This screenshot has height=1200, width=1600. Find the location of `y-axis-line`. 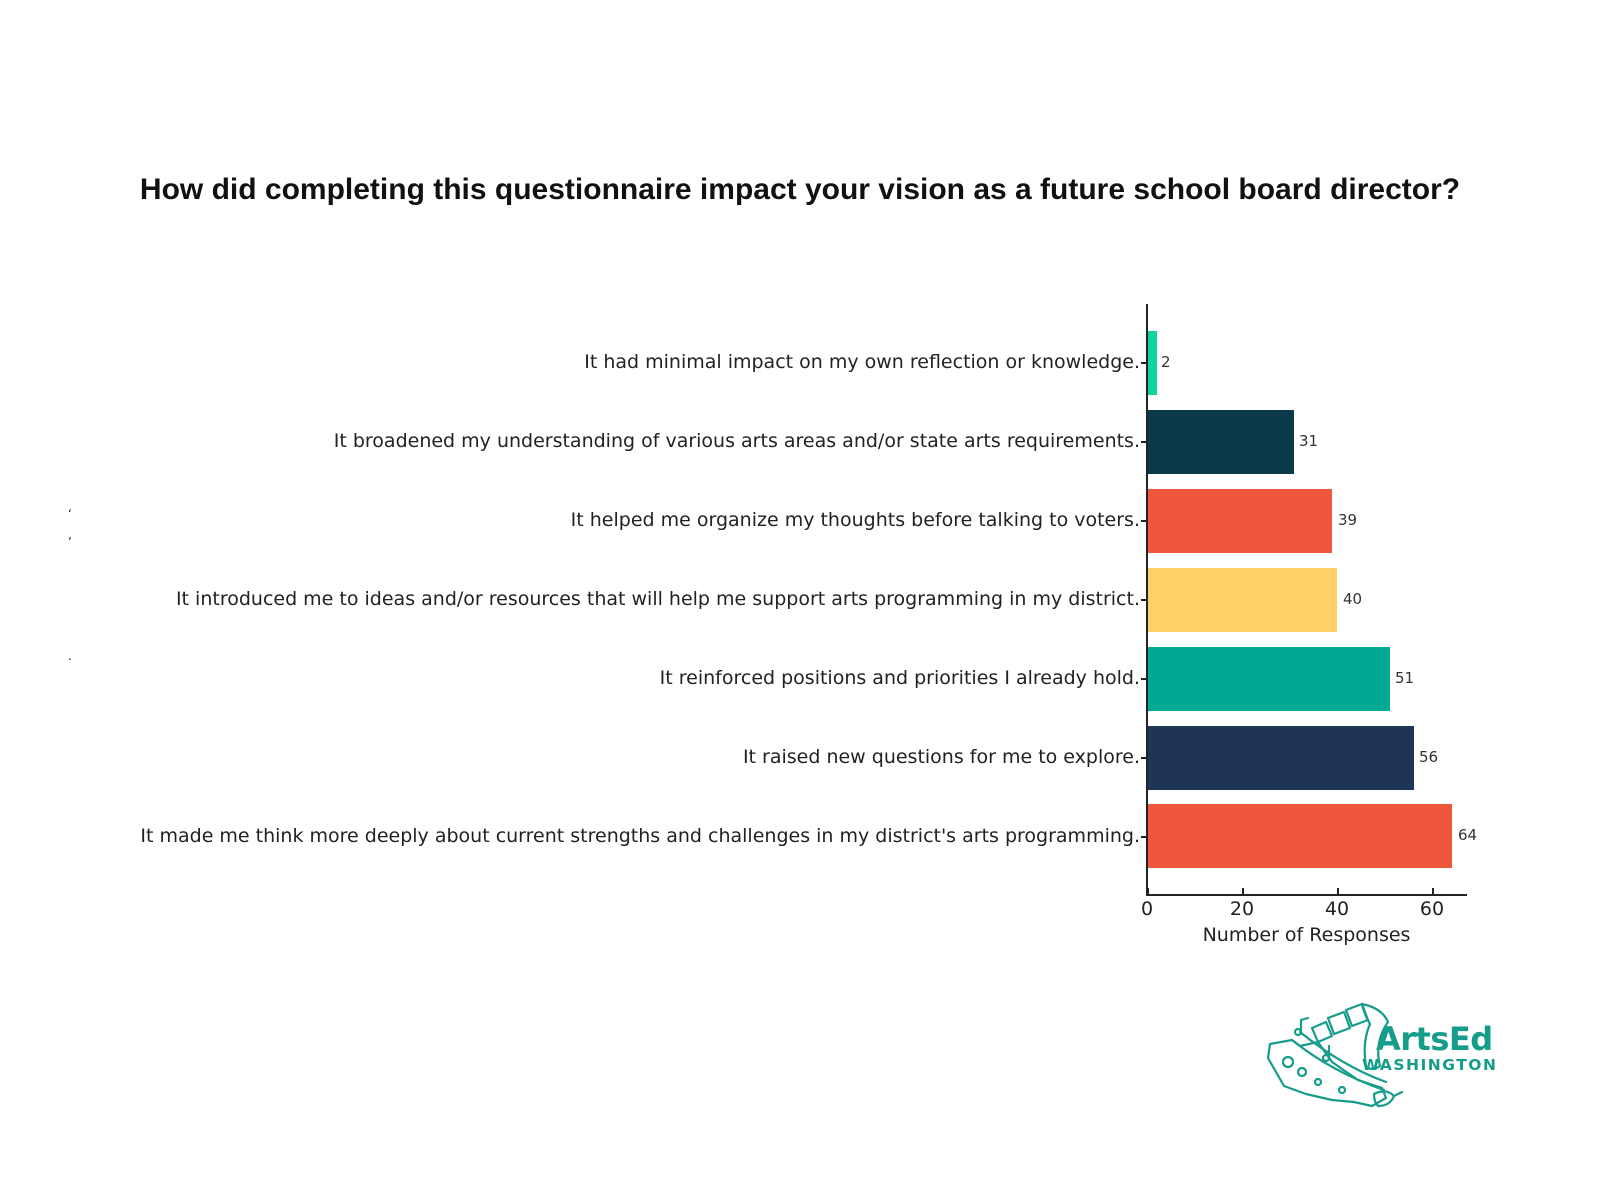

y-axis-line is located at coordinates (1147, 600).